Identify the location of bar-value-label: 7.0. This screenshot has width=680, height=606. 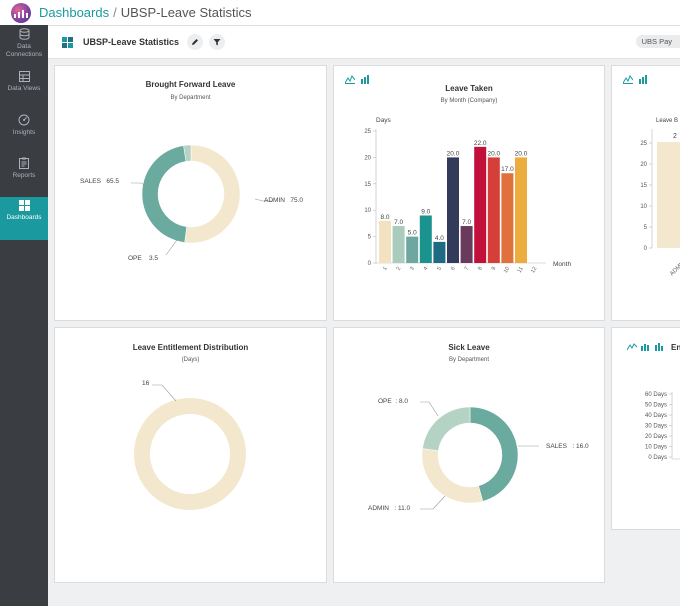
(466, 222).